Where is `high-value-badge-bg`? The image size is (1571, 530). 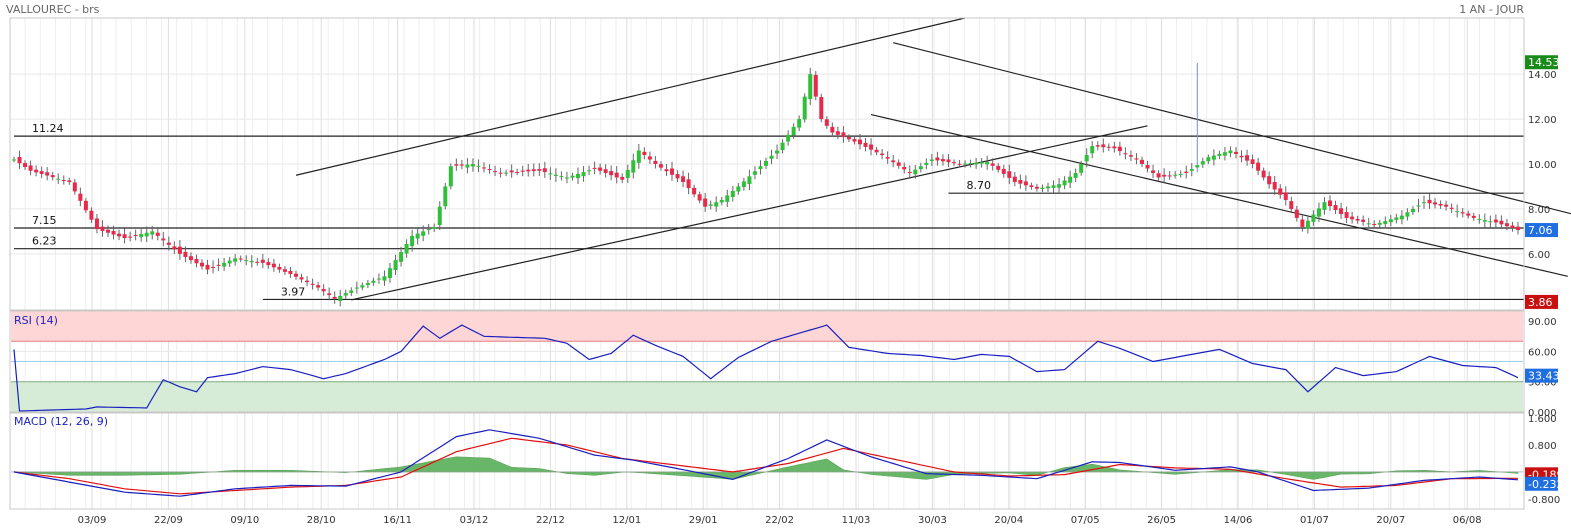
high-value-badge-bg is located at coordinates (1541, 62).